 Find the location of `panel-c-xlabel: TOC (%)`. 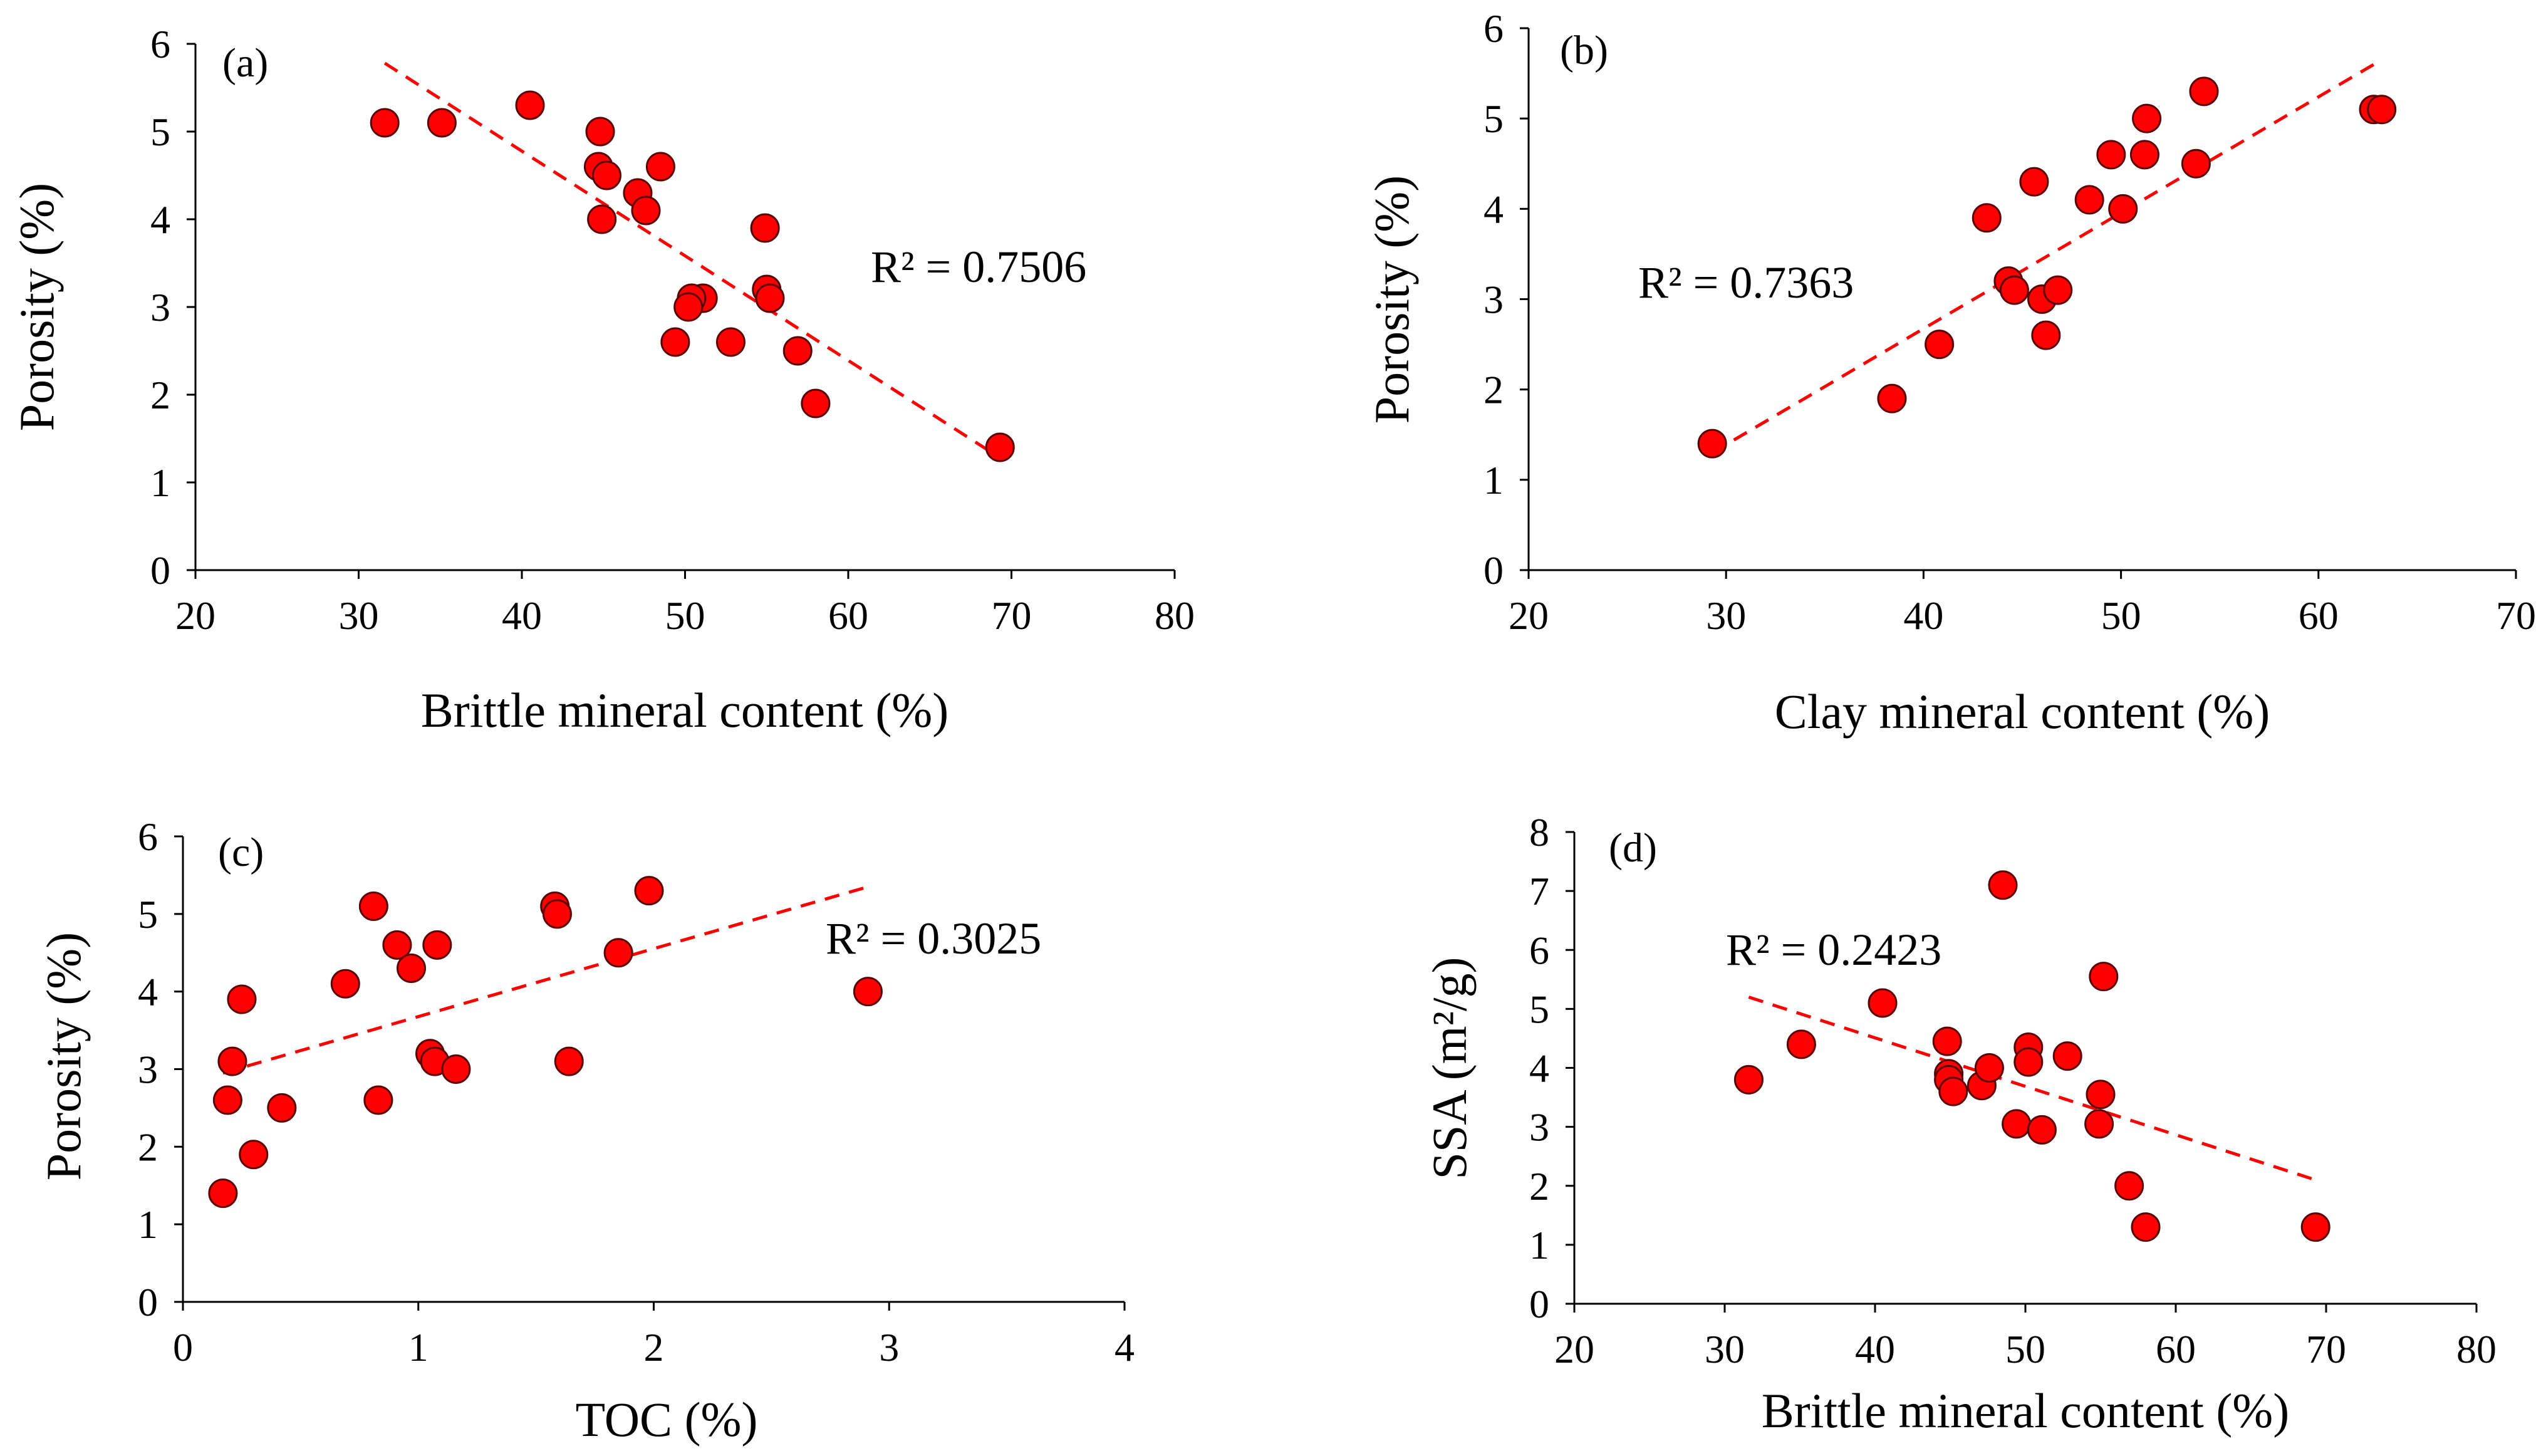

panel-c-xlabel: TOC (%) is located at coordinates (666, 1420).